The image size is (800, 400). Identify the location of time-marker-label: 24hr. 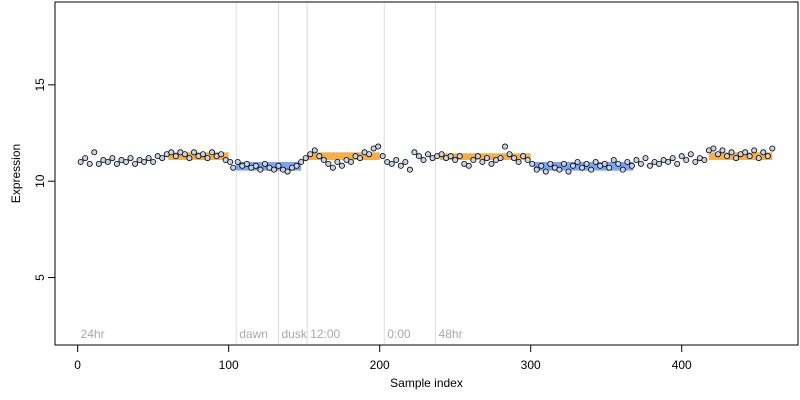
(93, 334).